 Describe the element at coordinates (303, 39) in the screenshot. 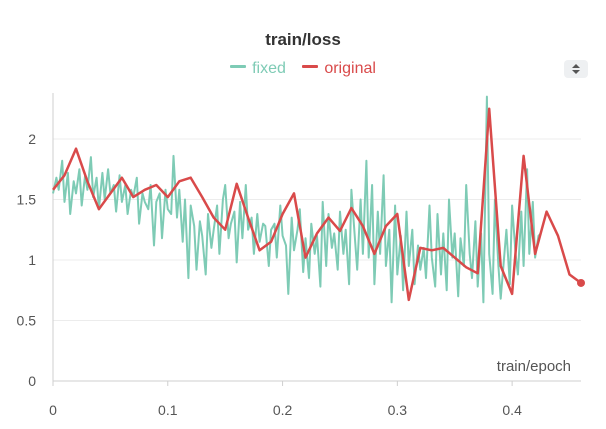

I see `chart-title: train/loss` at that location.